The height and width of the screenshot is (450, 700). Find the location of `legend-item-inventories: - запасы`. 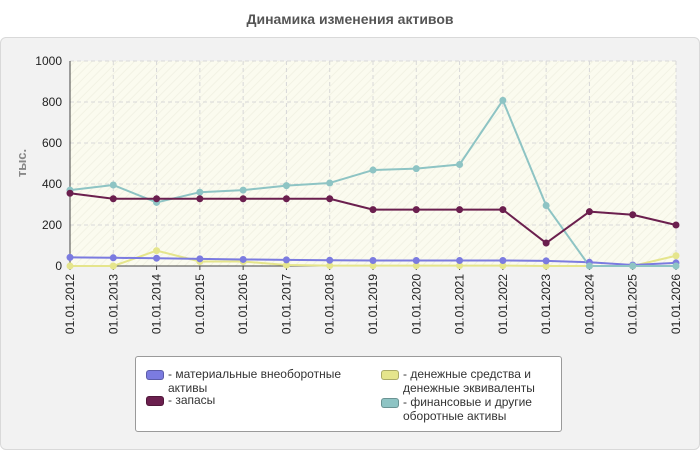

legend-item-inventories: - запасы is located at coordinates (257, 400).